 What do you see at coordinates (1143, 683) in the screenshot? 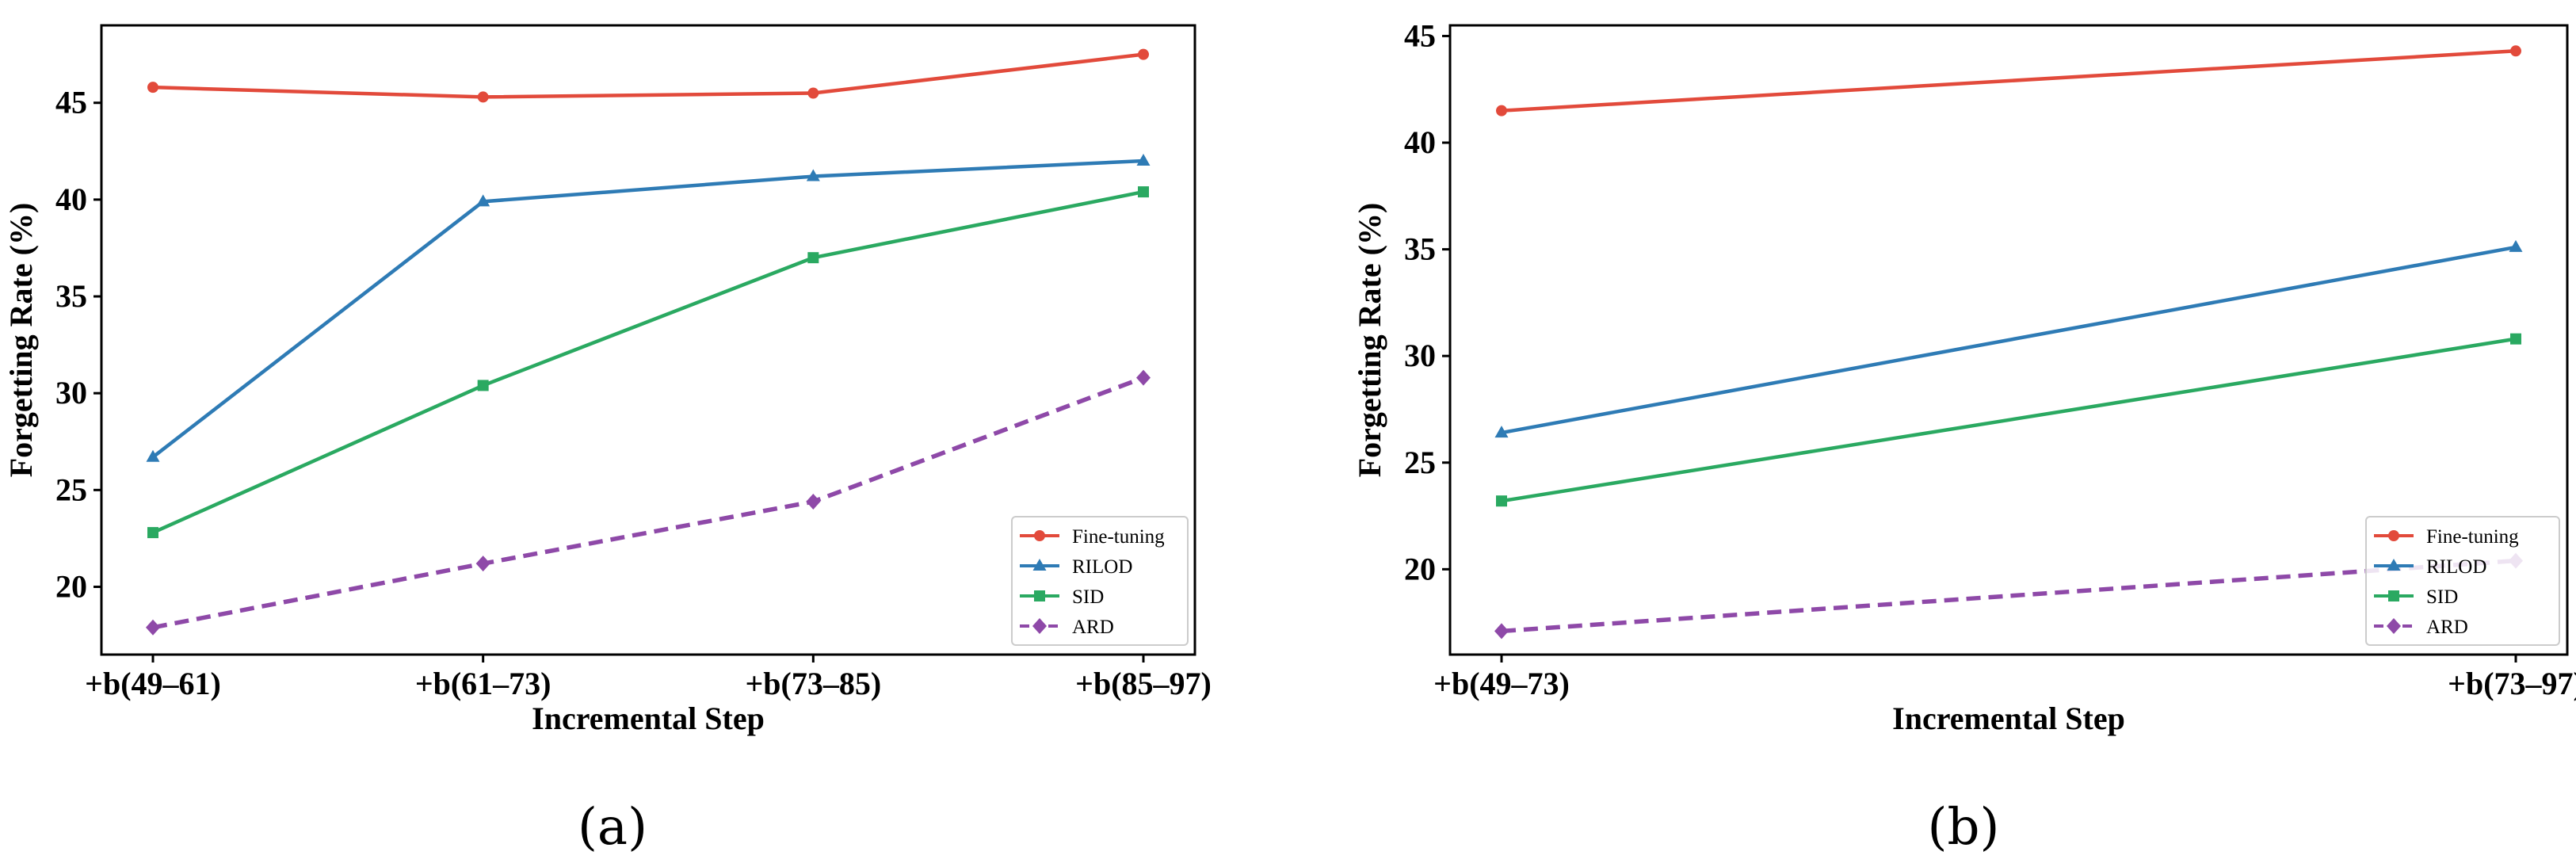
I see `x-tick-label: +b(85–97)` at bounding box center [1143, 683].